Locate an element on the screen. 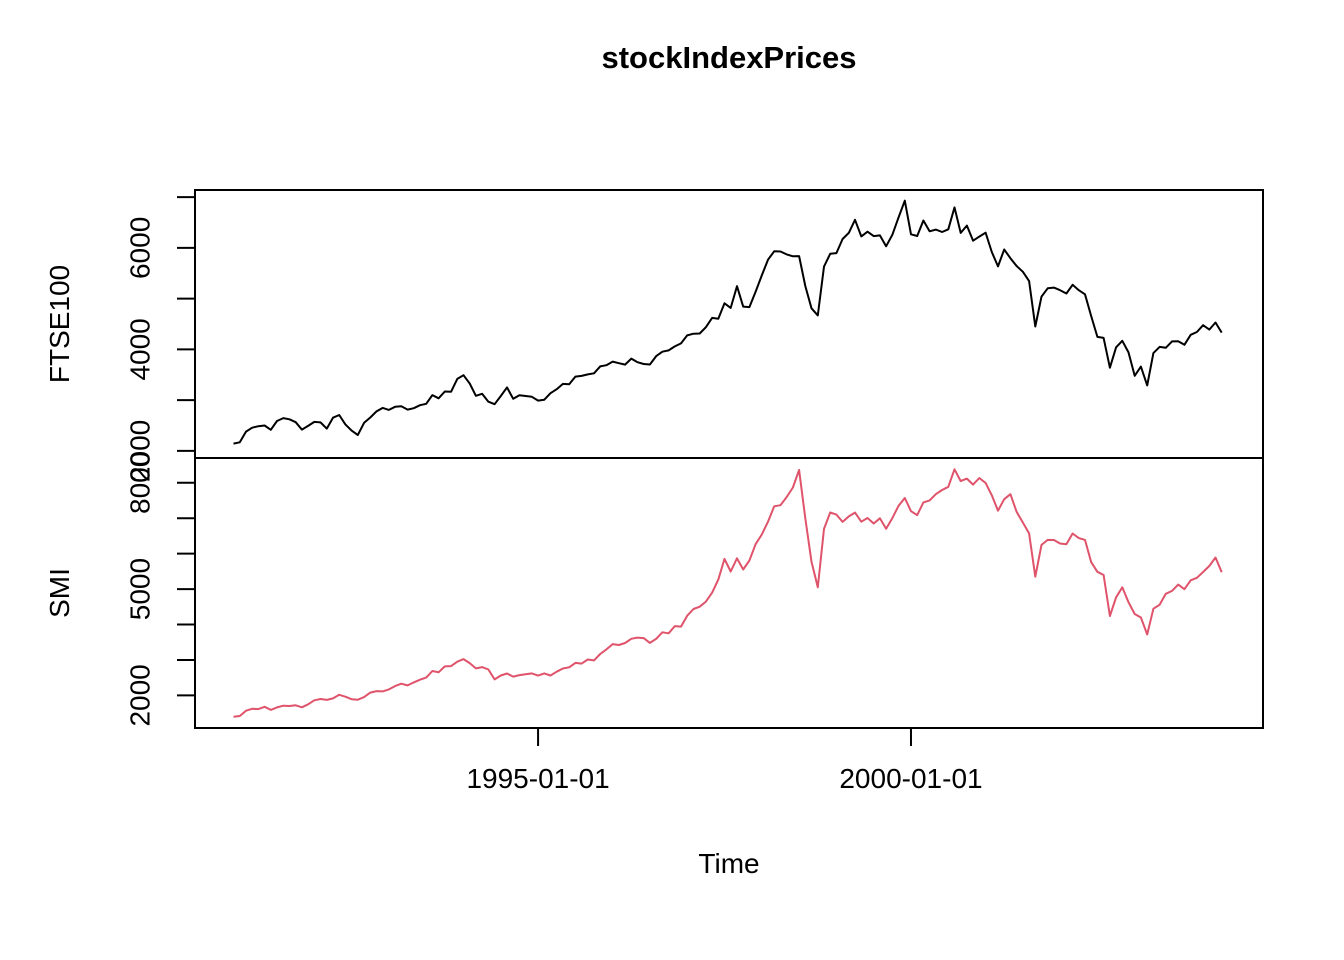  y-axis-label-ftse100: FTSE100 is located at coordinates (59, 324).